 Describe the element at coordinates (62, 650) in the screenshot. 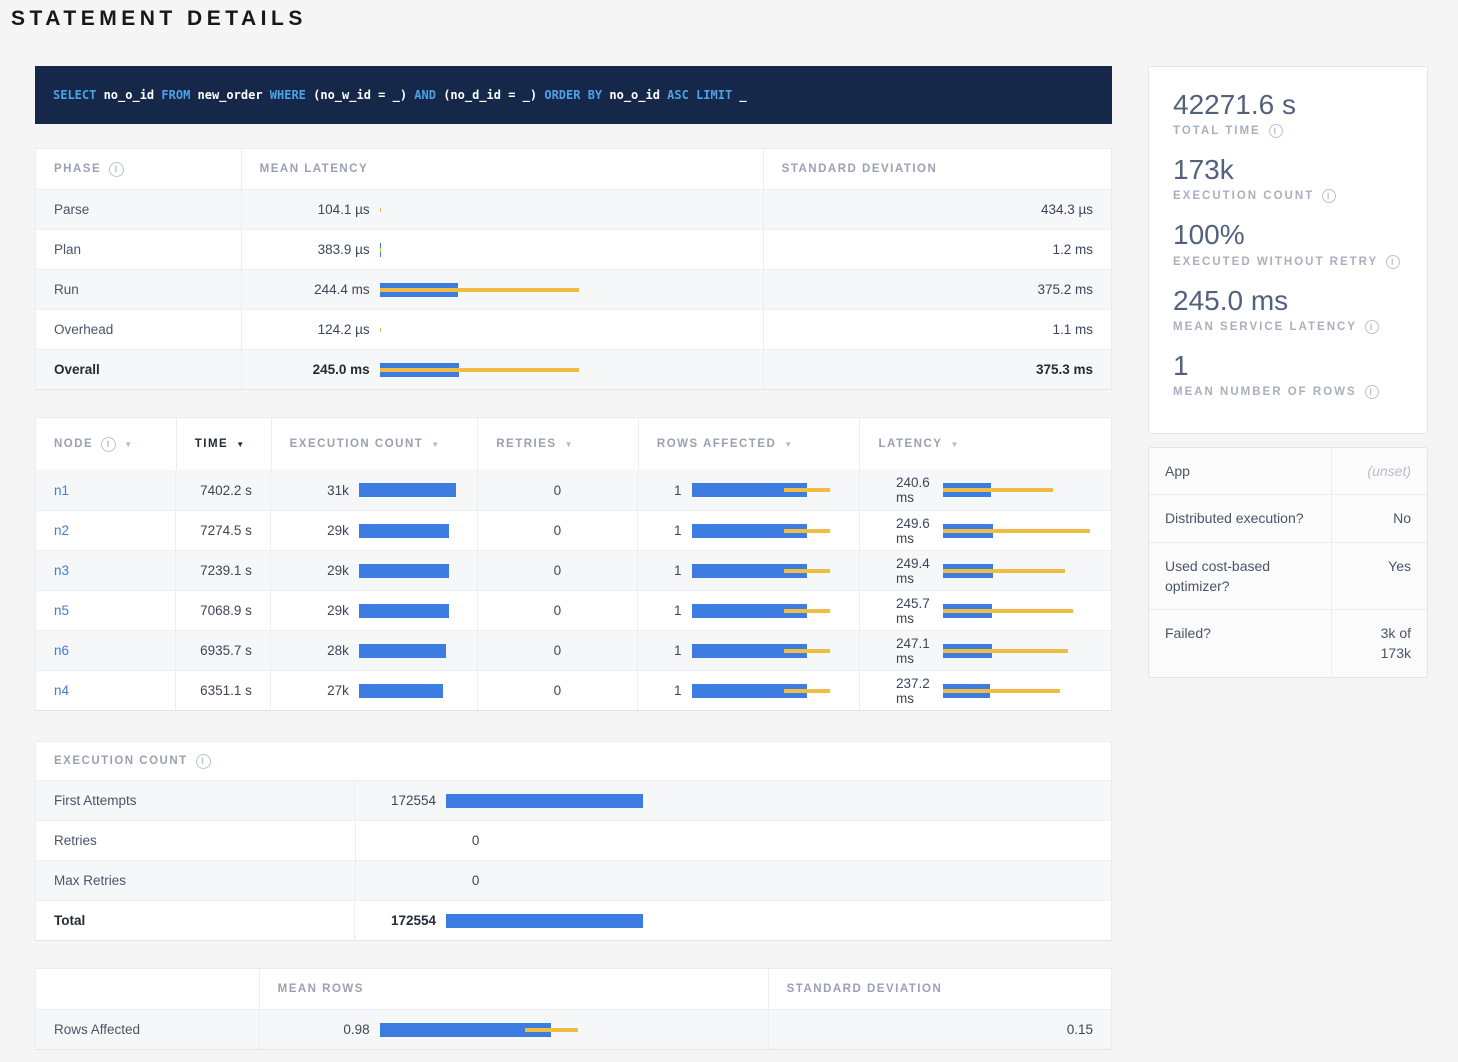

I see `node-link: n6` at that location.